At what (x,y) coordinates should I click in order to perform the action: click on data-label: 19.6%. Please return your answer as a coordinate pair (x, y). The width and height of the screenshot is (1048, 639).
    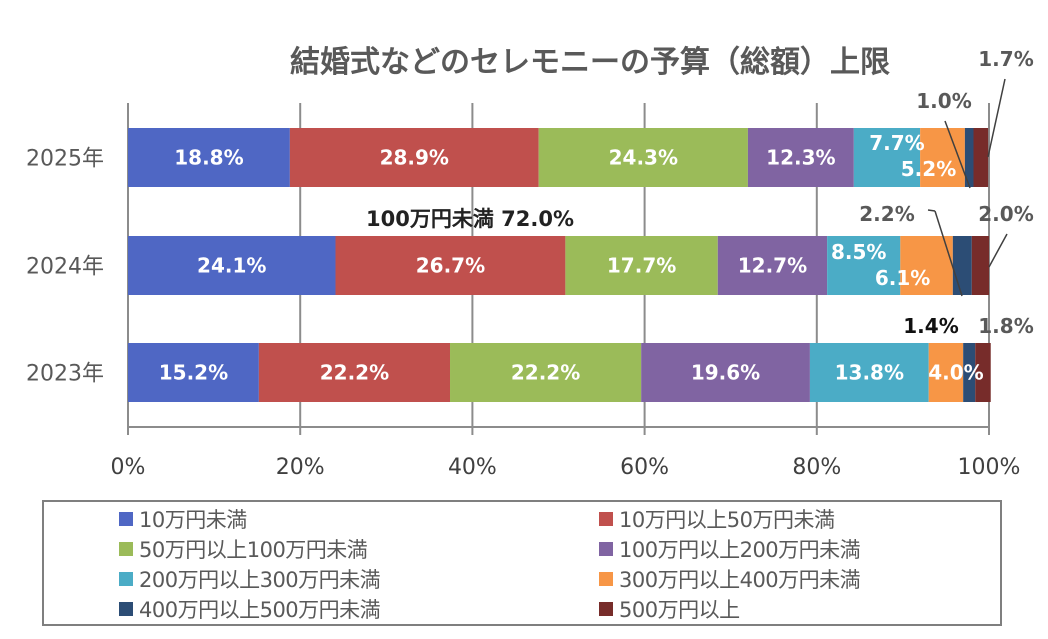
    Looking at the image, I should click on (725, 373).